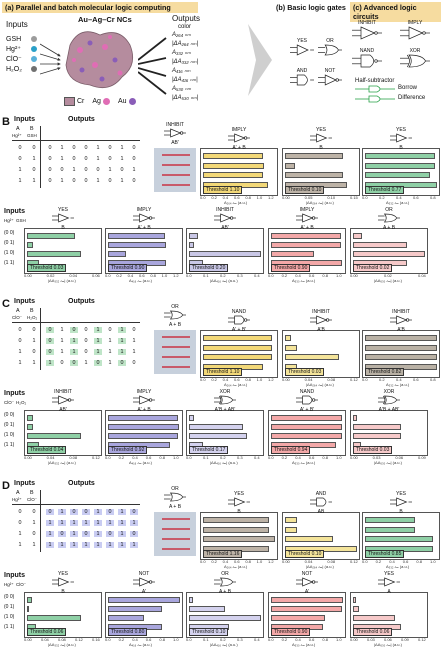 This screenshot has width=441, height=660. I want to click on input-item: GSH, so click(21, 39).